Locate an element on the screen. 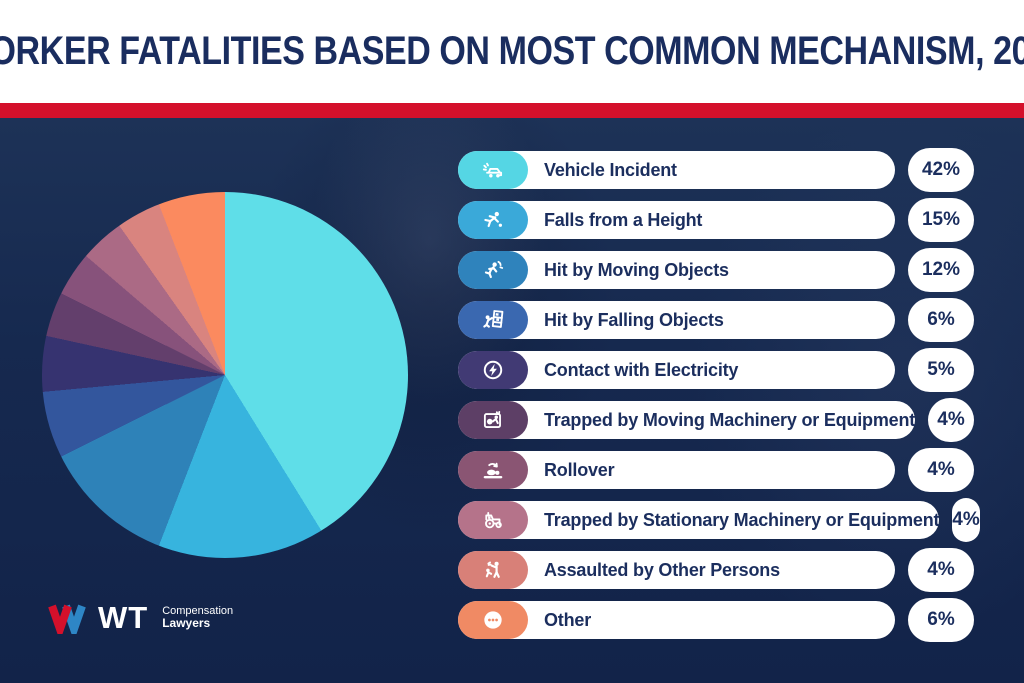 Image resolution: width=1024 pixels, height=683 pixels. legend-label: Vehicle Incident is located at coordinates (610, 169).